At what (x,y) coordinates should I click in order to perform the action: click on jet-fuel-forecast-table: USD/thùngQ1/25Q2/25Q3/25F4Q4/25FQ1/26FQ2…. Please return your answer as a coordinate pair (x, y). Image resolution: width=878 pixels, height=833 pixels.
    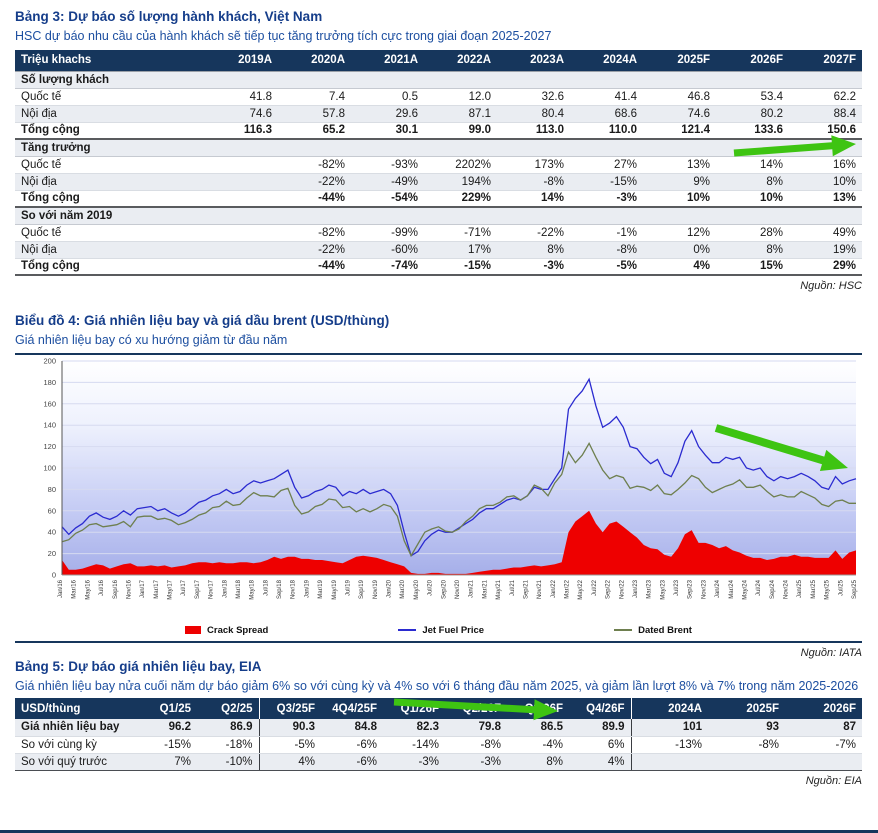
    Looking at the image, I should click on (438, 734).